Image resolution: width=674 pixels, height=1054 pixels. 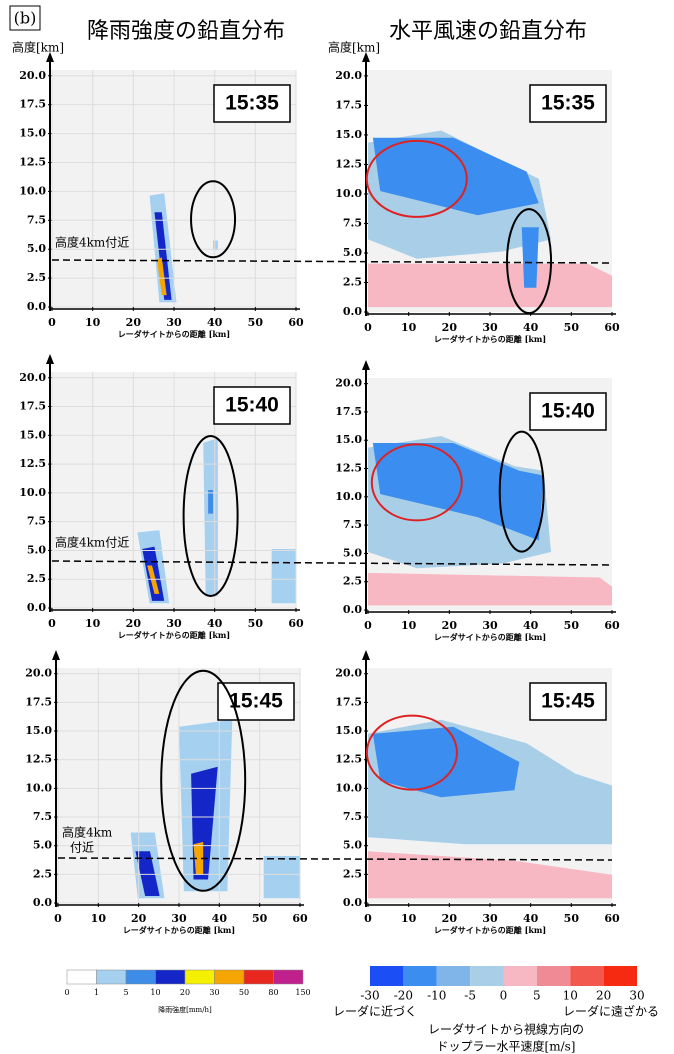 I want to click on colorbar-title: レーダサイトから視線方向の, so click(x=506, y=1029).